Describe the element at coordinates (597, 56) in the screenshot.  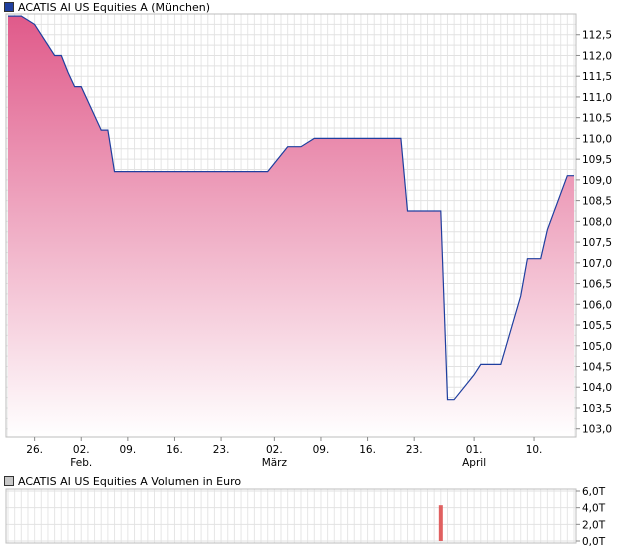
I see `price-y-tick-label: 112,0` at that location.